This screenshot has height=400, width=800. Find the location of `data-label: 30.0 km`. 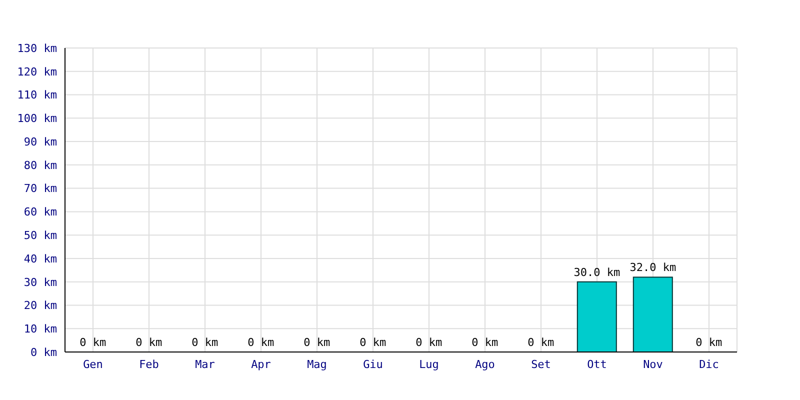

data-label: 30.0 km is located at coordinates (597, 272).